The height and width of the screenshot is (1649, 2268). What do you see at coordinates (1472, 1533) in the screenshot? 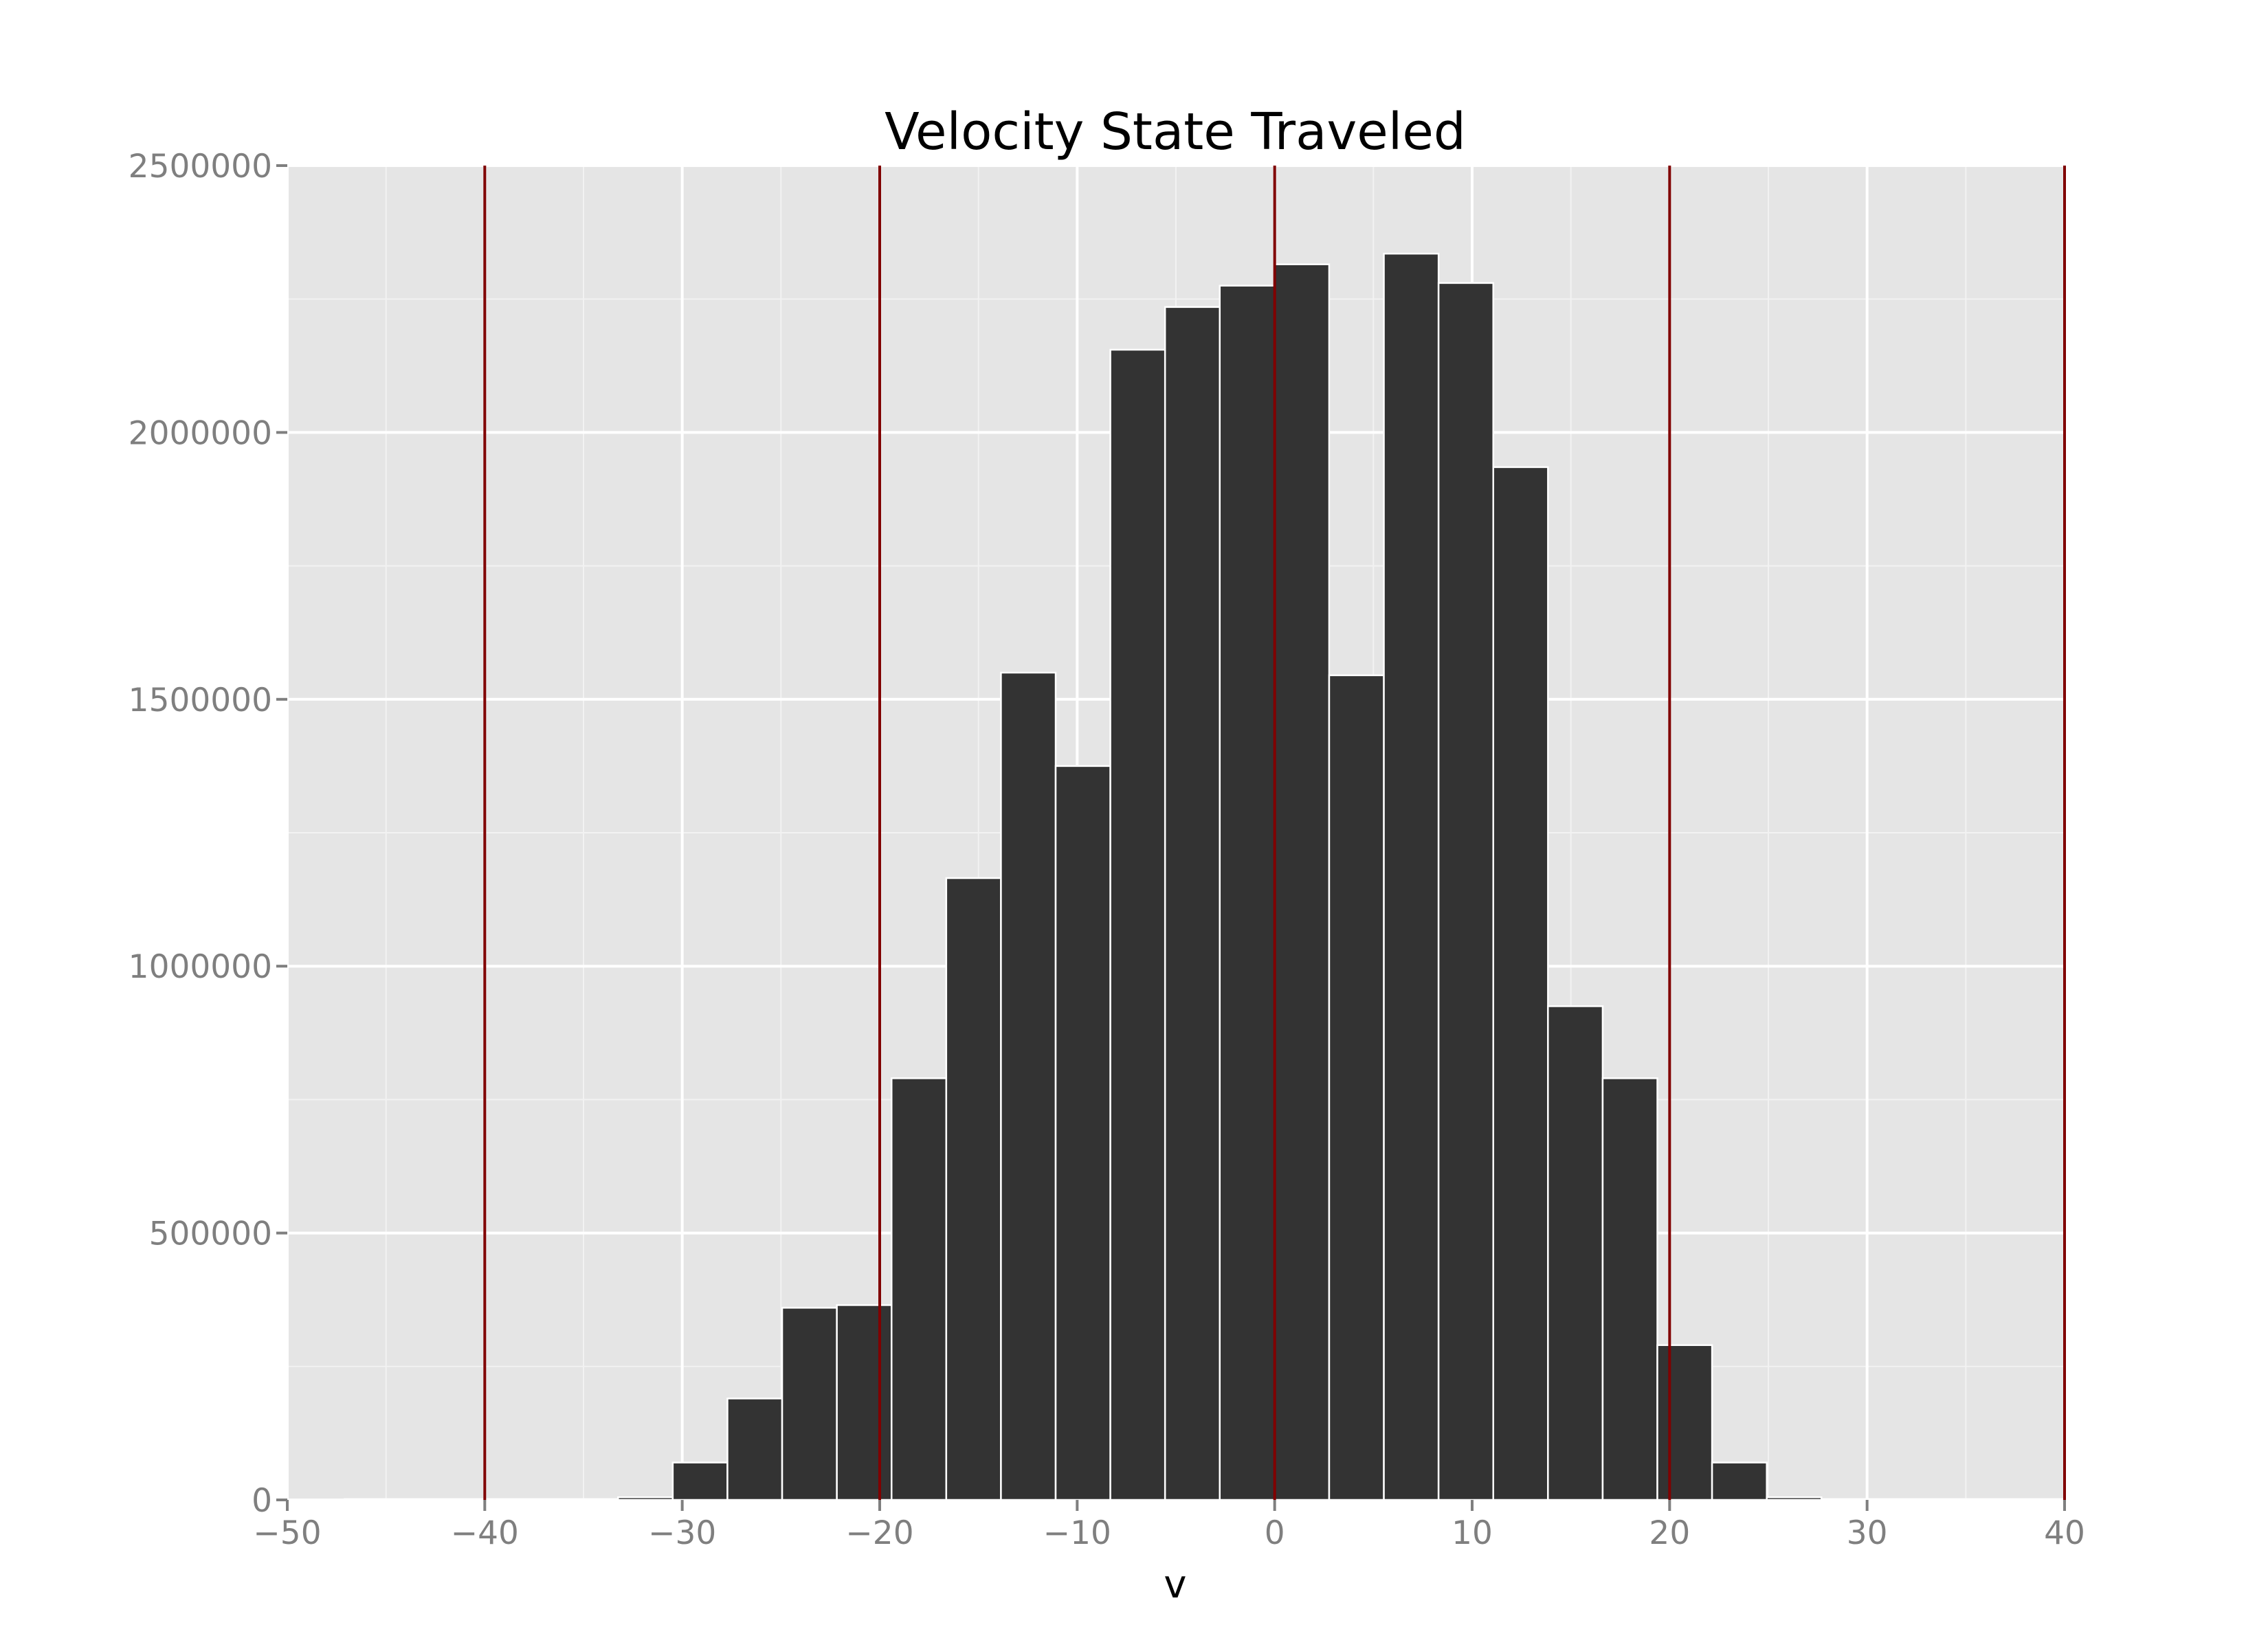
I see `x-tick-label: 10` at bounding box center [1472, 1533].